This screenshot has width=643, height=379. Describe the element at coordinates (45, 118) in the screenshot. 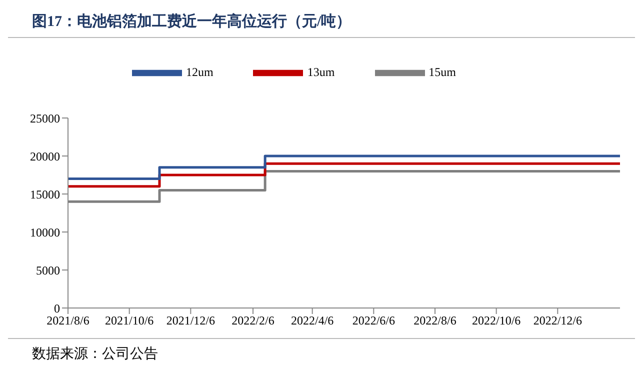

I see `y-tick-label: 25000` at that location.